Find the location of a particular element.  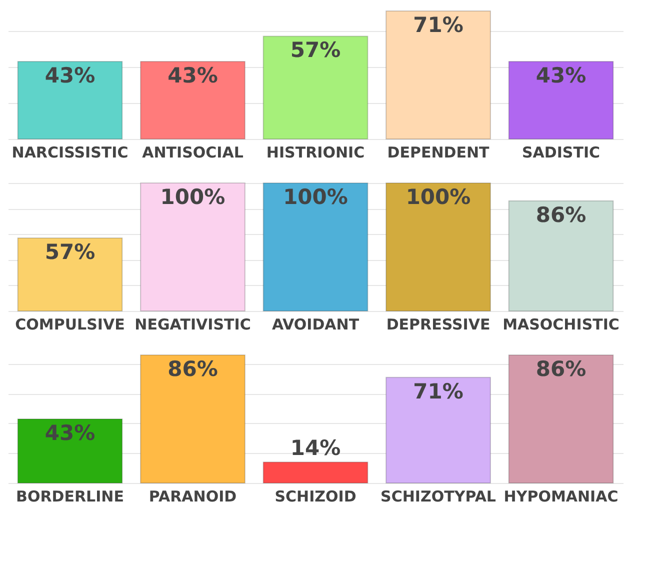

x-tick-label: HYPOMANIAC is located at coordinates (561, 497).